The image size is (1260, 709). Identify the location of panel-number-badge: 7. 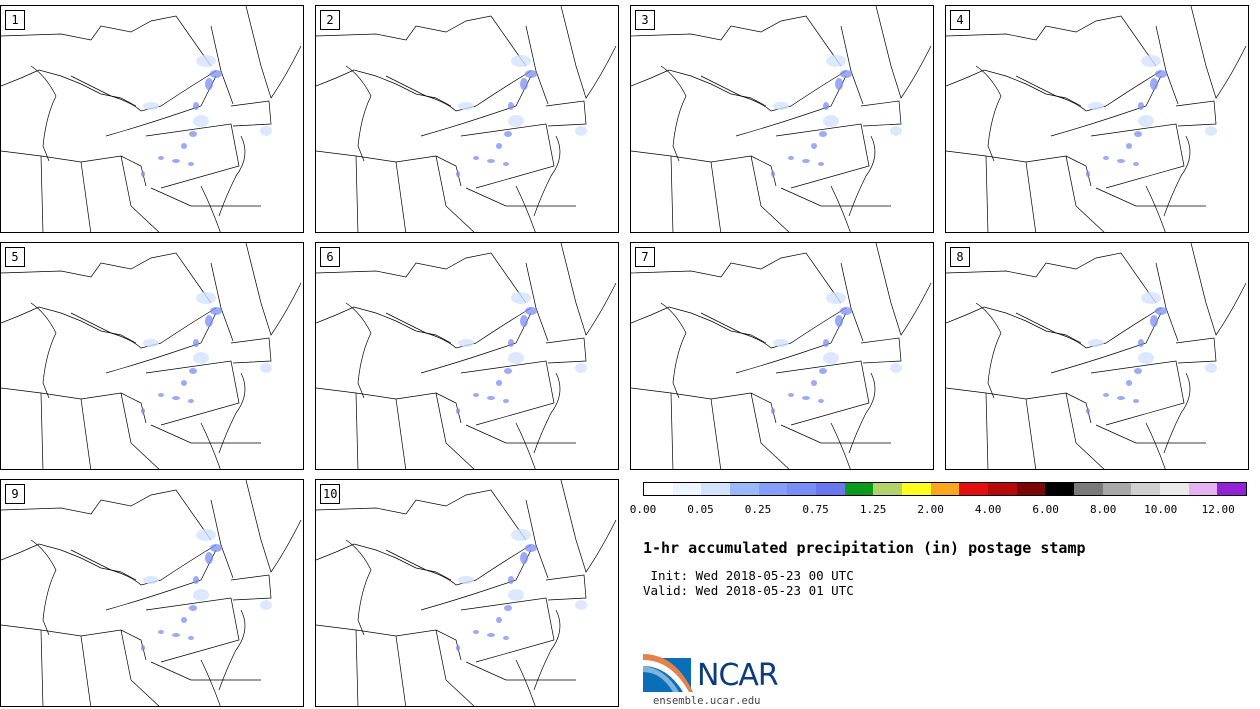
(645, 257).